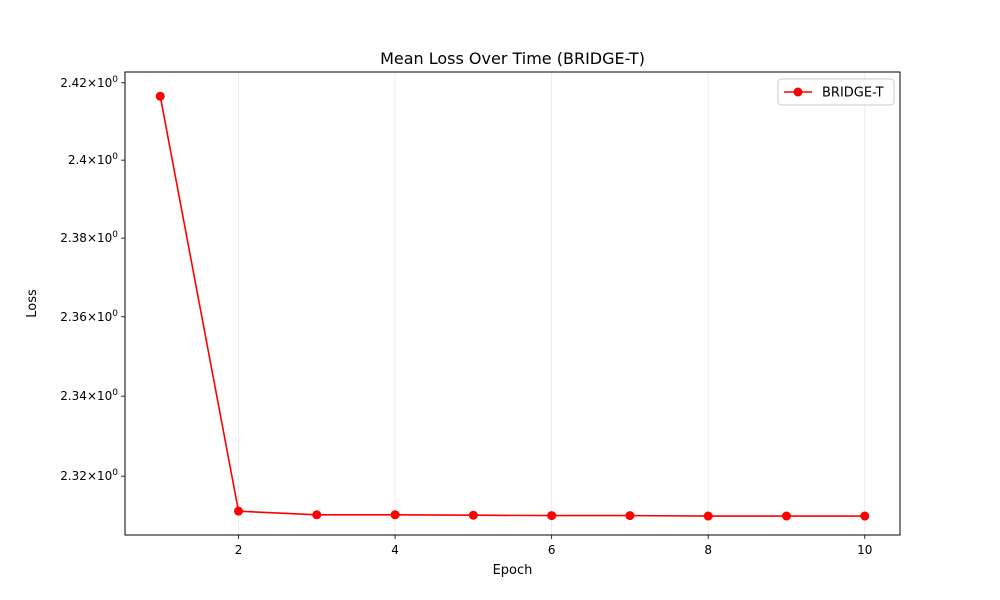  What do you see at coordinates (239, 550) in the screenshot?
I see `x-tick-label: 2` at bounding box center [239, 550].